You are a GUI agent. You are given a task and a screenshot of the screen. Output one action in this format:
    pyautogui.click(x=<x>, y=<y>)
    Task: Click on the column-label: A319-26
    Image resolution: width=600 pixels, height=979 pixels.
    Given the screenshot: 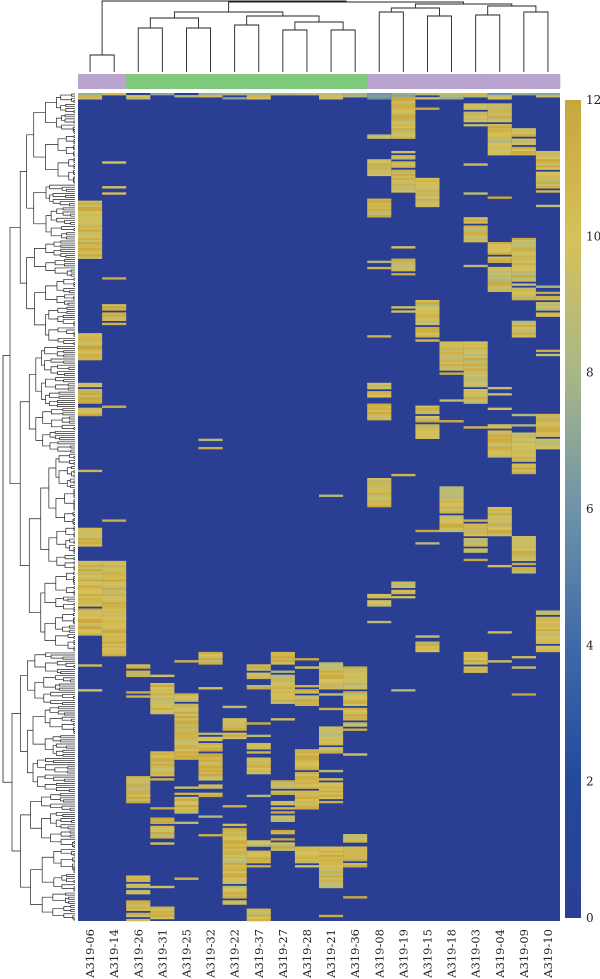 What is the action you would take?
    pyautogui.click(x=138, y=954)
    